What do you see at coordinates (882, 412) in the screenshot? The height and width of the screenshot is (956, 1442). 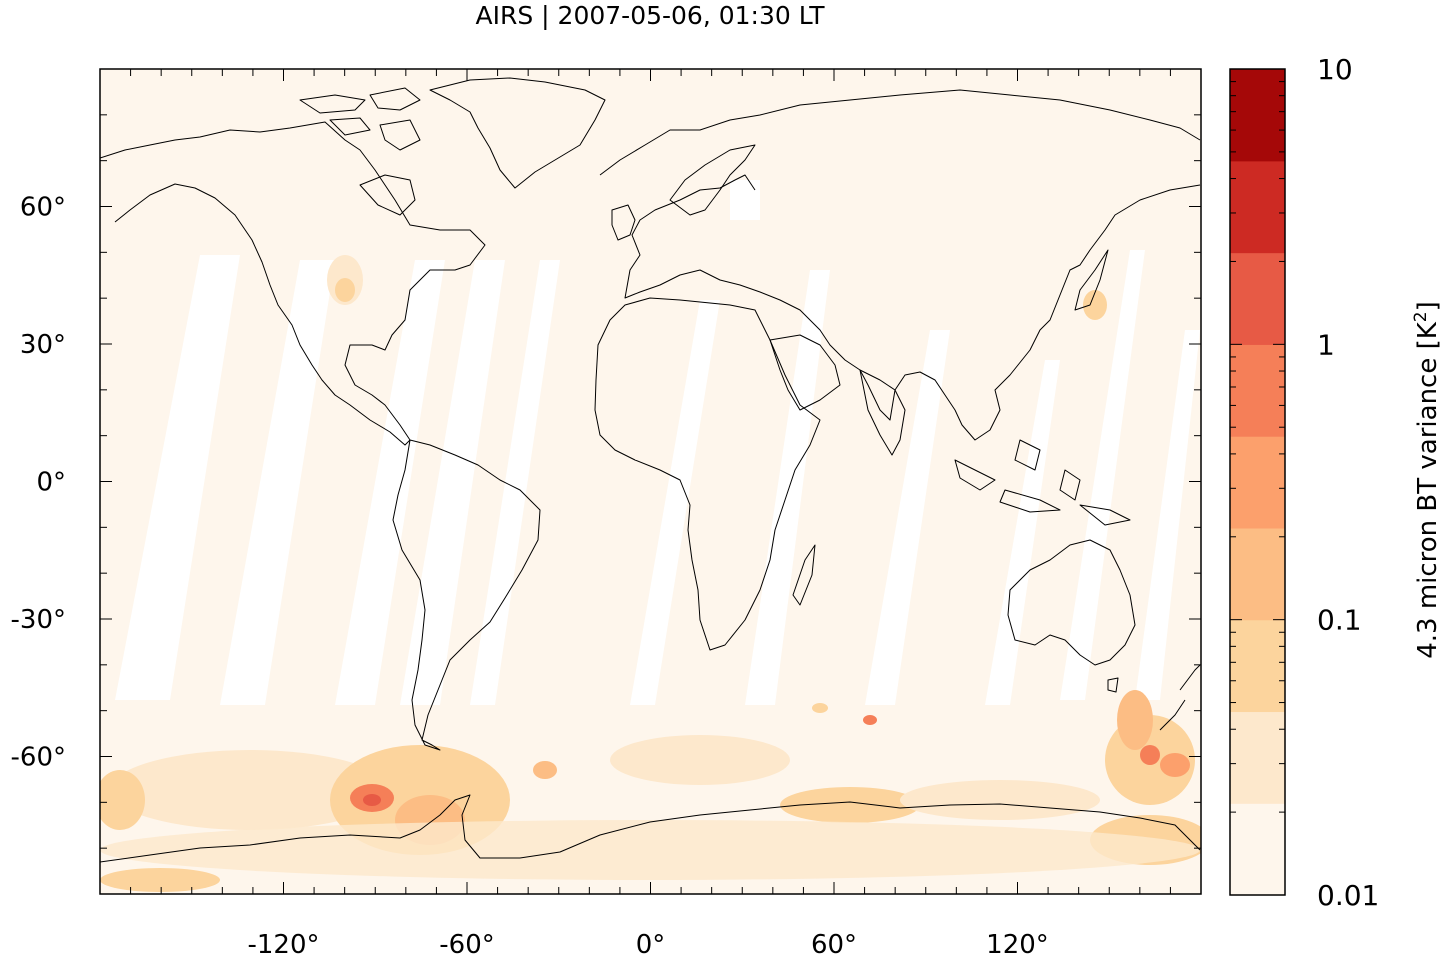 I see `coastline-india` at bounding box center [882, 412].